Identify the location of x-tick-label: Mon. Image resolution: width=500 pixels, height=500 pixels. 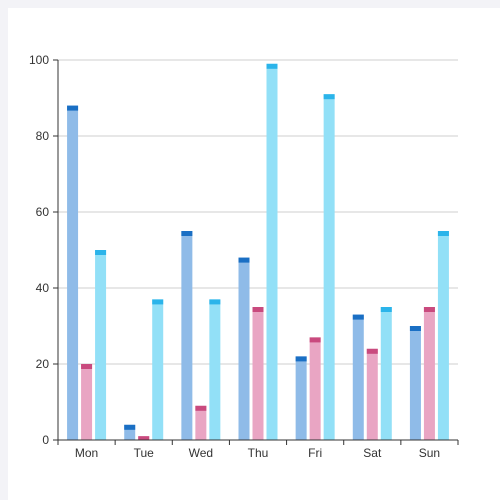
(86, 453).